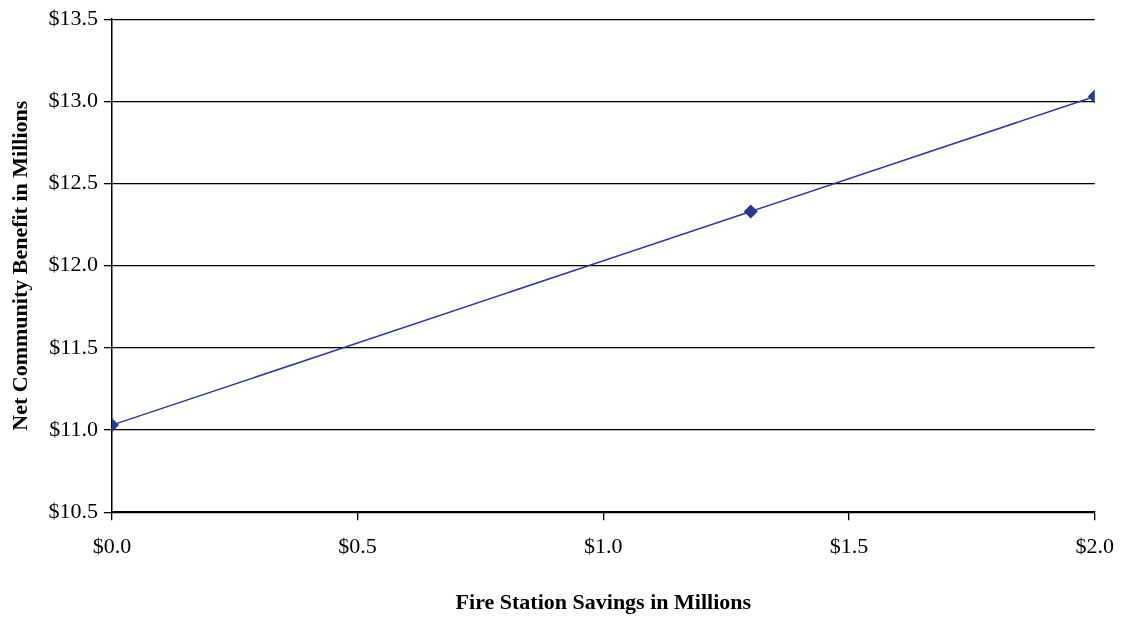 The width and height of the screenshot is (1128, 625). I want to click on x-tick-label: $2.0, so click(1094, 546).